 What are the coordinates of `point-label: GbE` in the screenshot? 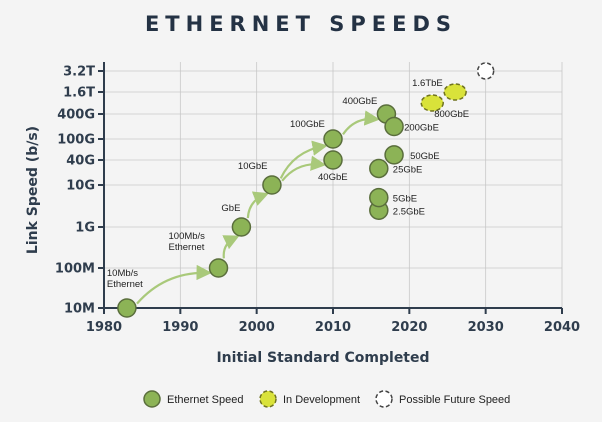 It's located at (230, 208).